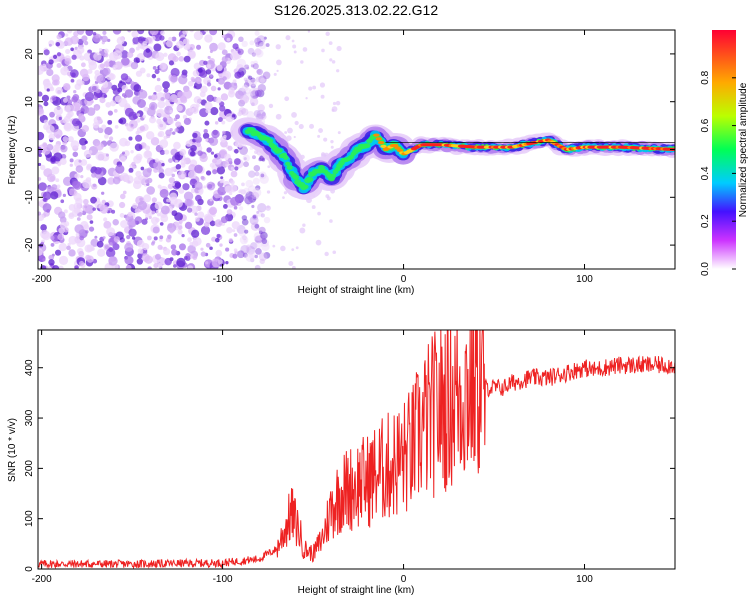  What do you see at coordinates (397, 148) in the screenshot?
I see `spectrogram-ridge-core` at bounding box center [397, 148].